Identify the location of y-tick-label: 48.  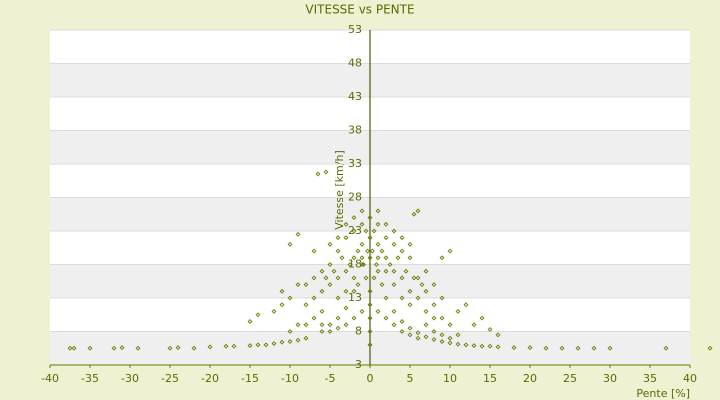
(355, 63).